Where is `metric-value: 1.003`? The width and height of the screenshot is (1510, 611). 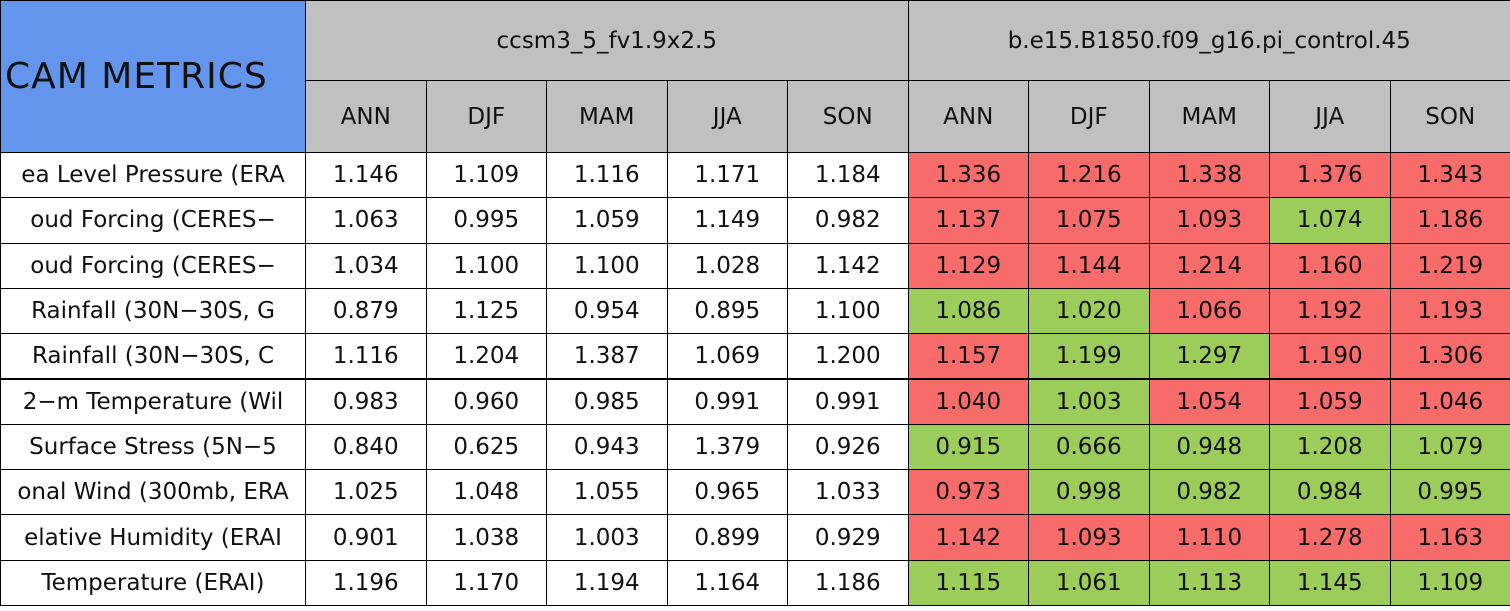 metric-value: 1.003 is located at coordinates (607, 537).